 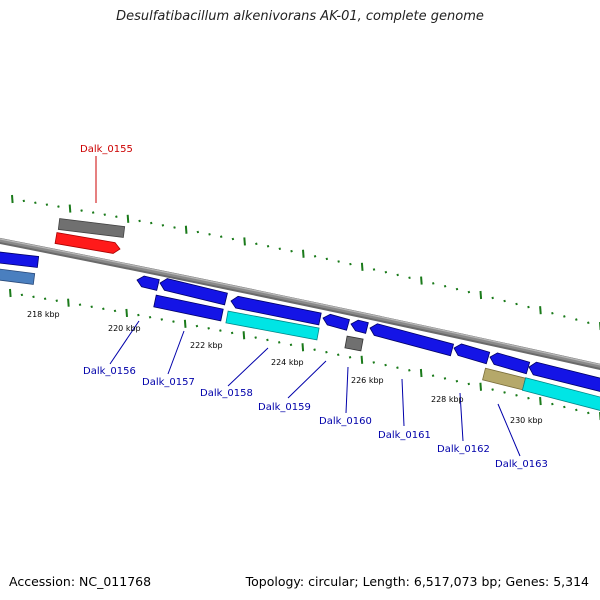 I want to click on gene-blue-left-upper, so click(x=20, y=259).